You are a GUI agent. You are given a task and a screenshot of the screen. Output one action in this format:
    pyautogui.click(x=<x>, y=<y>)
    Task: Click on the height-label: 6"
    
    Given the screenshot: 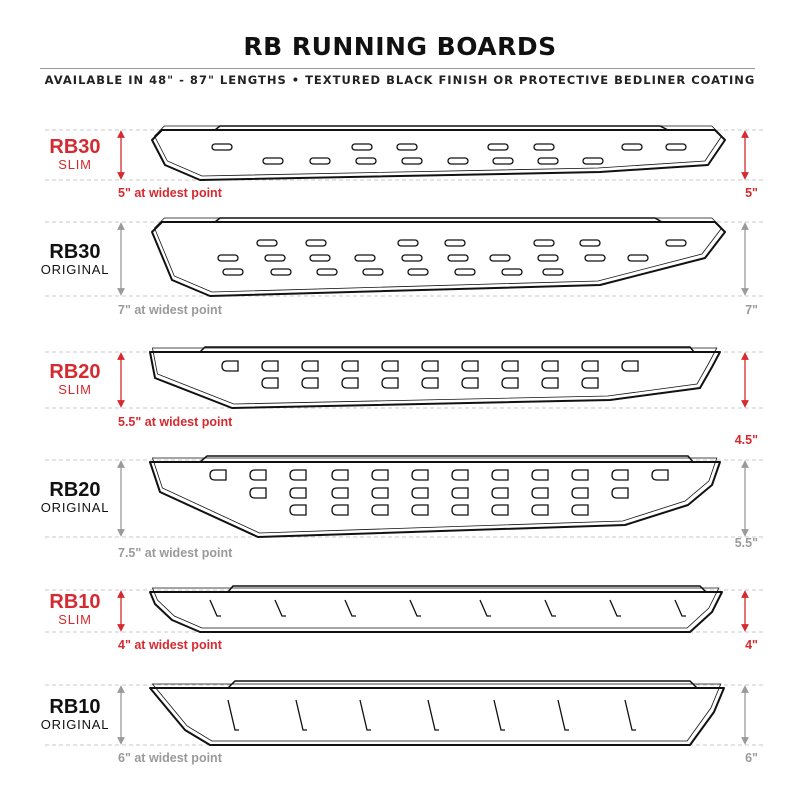 What is the action you would take?
    pyautogui.click(x=751, y=758)
    